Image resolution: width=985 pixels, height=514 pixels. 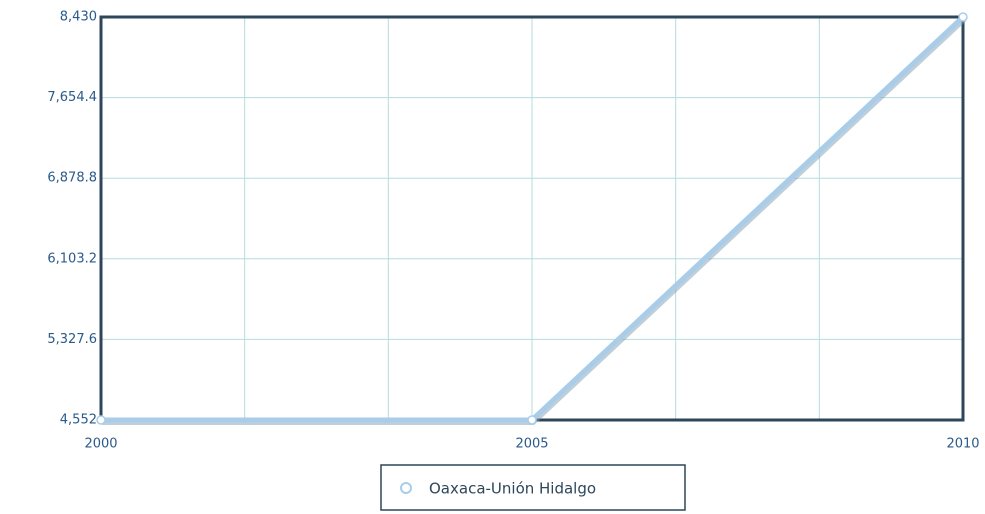 What do you see at coordinates (72, 339) in the screenshot?
I see `y-tick-label: 5,327.6` at bounding box center [72, 339].